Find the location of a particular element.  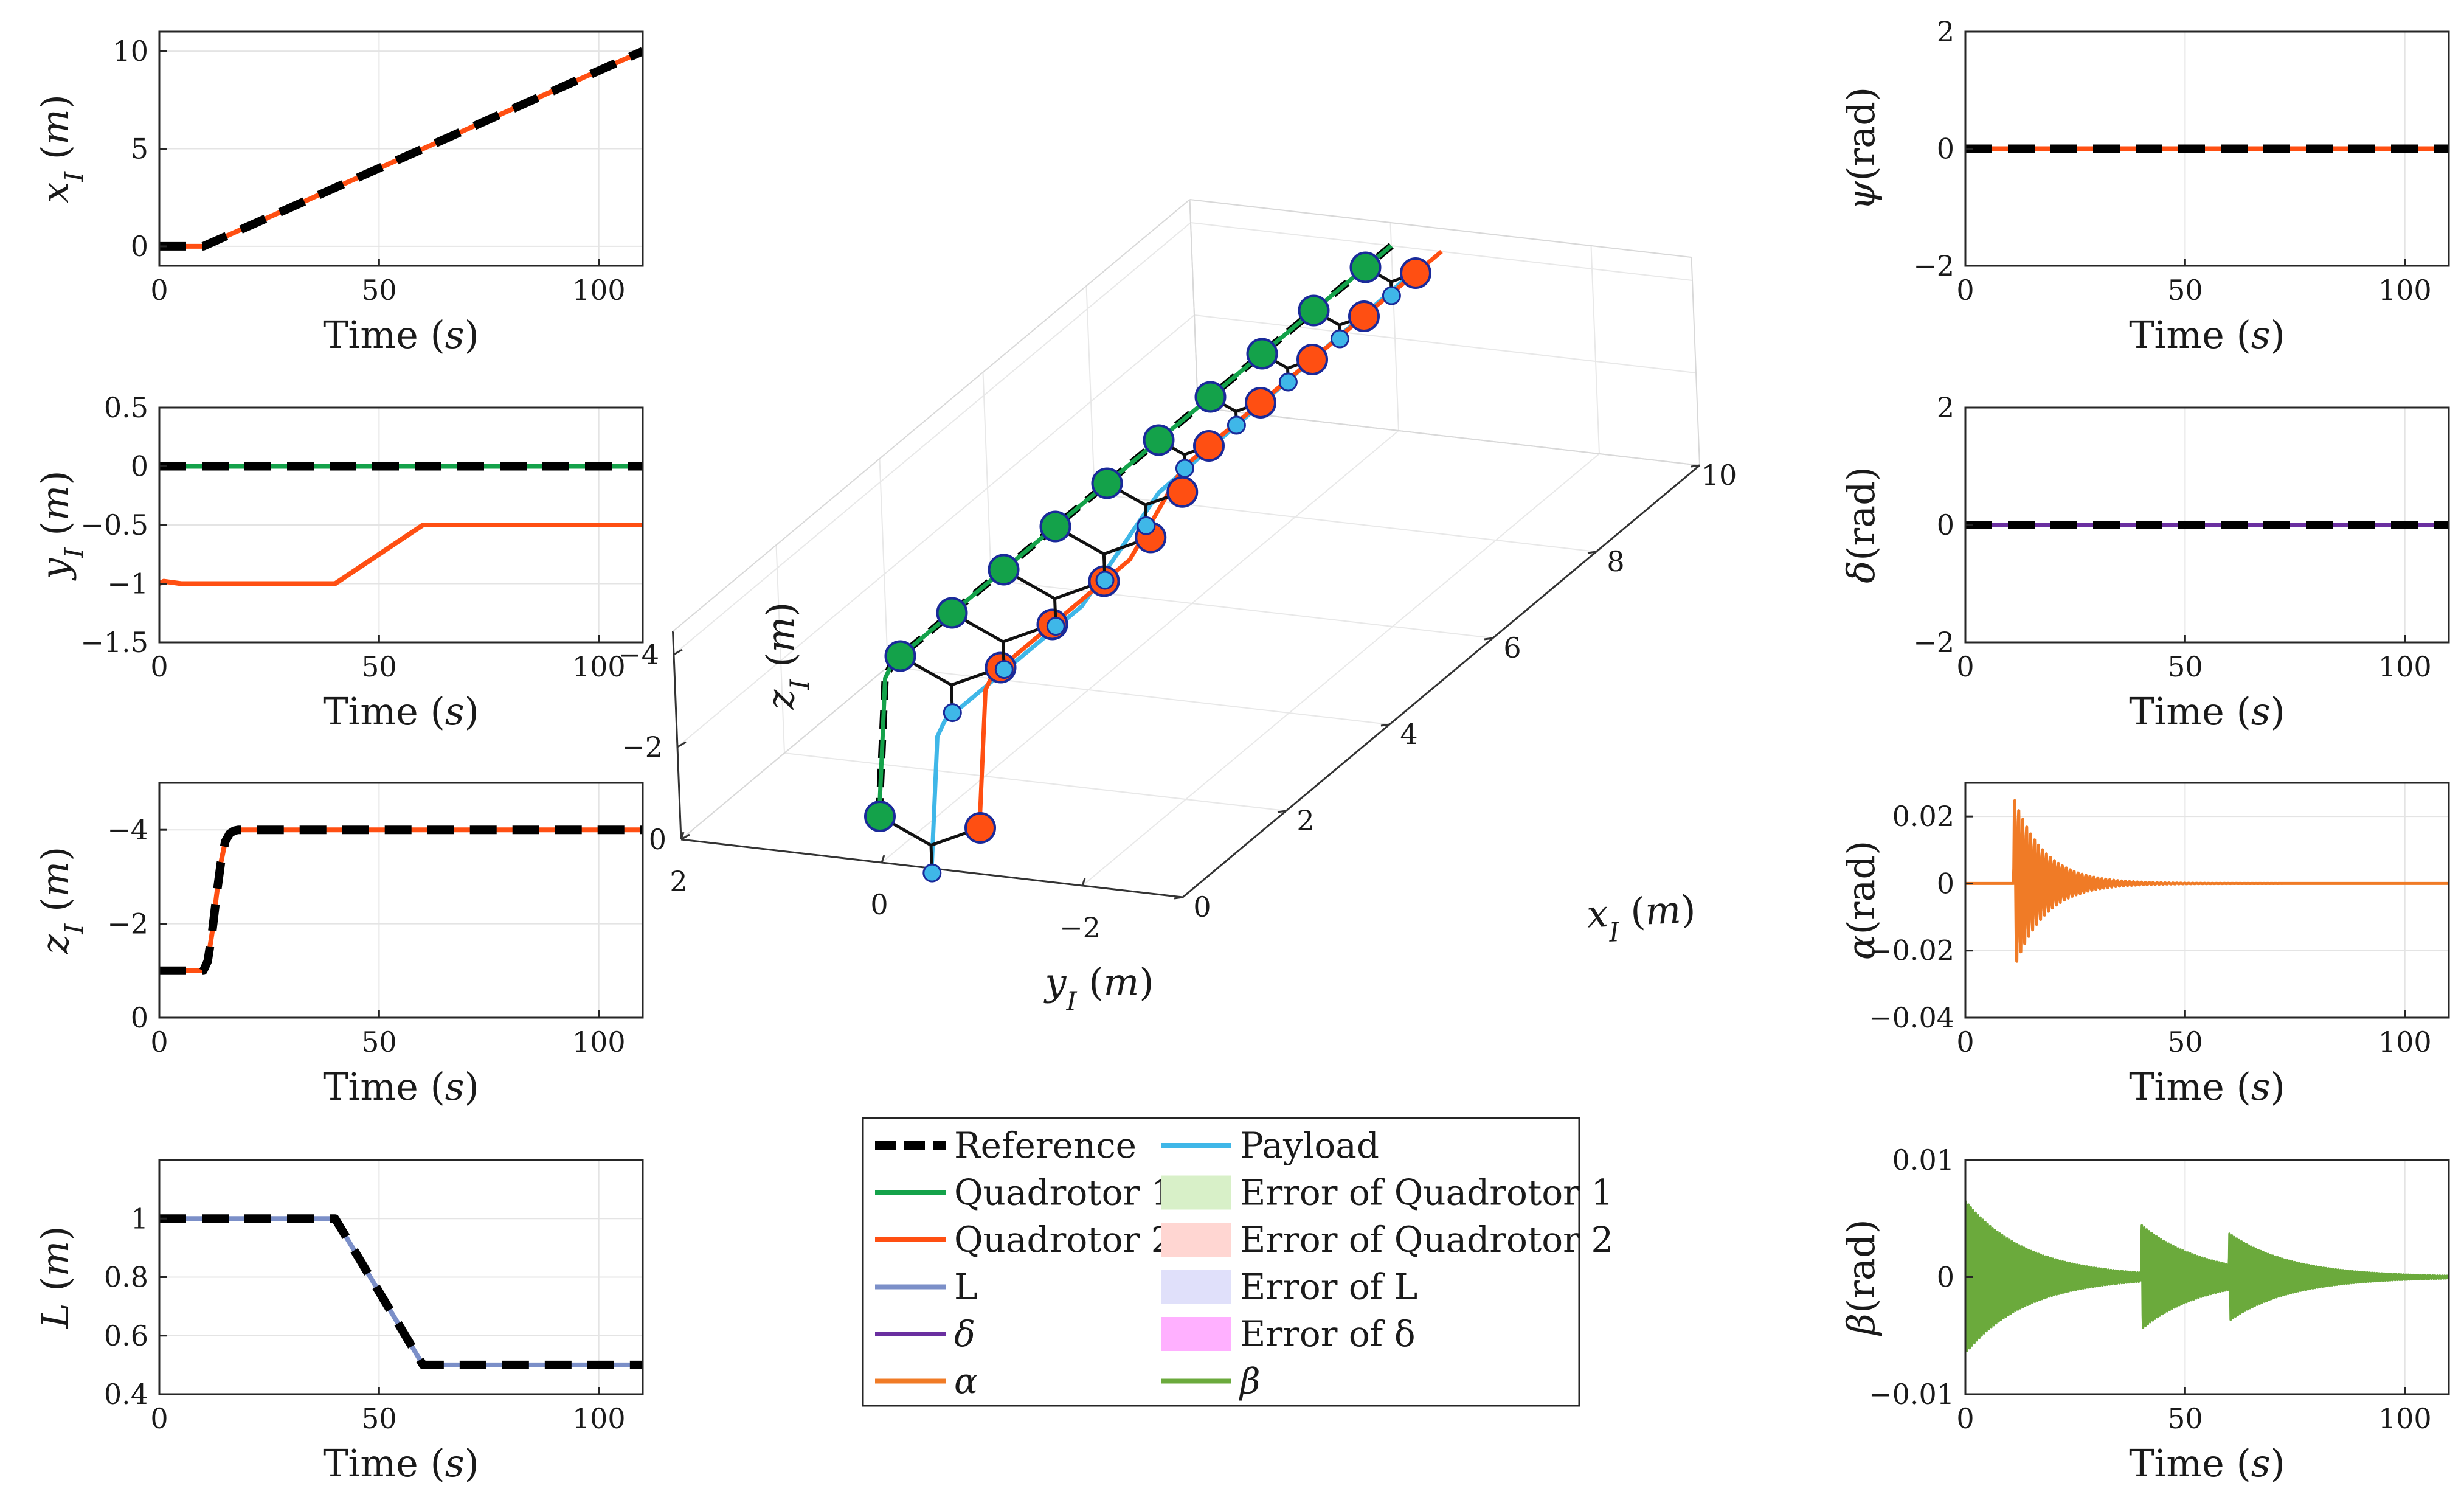

y-tick-label: −0.5 is located at coordinates (114, 525).